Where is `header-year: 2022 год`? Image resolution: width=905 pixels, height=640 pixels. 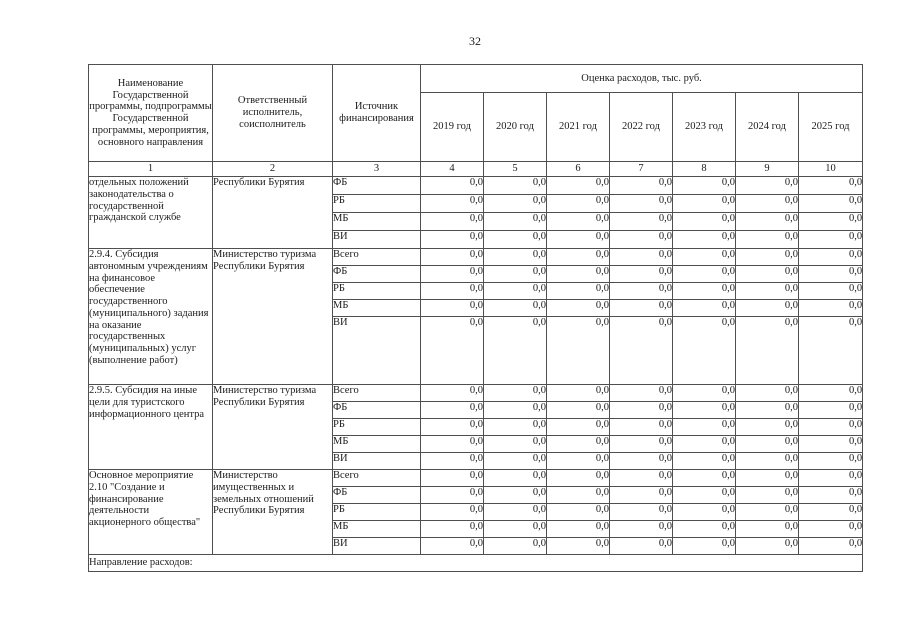 header-year: 2022 год is located at coordinates (641, 127).